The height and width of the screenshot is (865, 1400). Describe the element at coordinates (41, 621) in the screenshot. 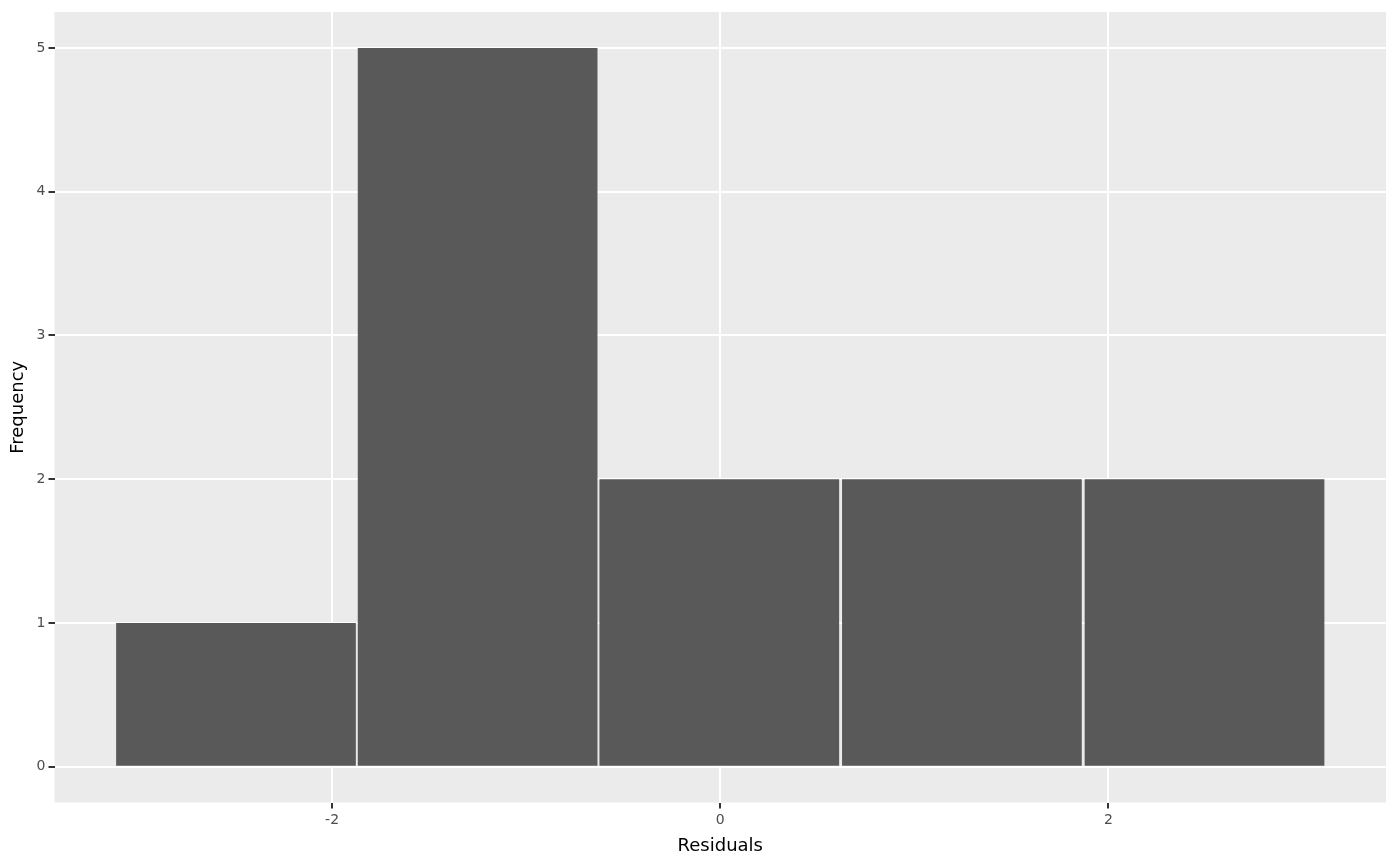

I see `y-tick-label: 1` at that location.